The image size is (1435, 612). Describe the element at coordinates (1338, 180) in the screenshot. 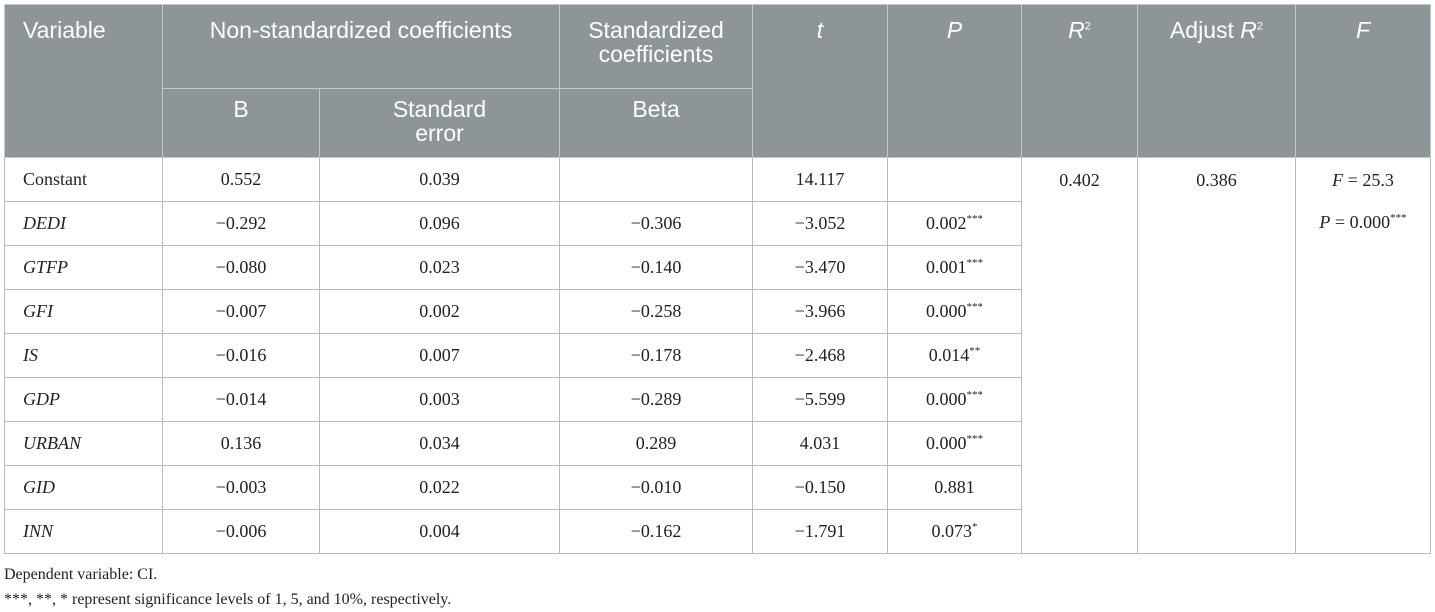

I see `f-label: F` at that location.